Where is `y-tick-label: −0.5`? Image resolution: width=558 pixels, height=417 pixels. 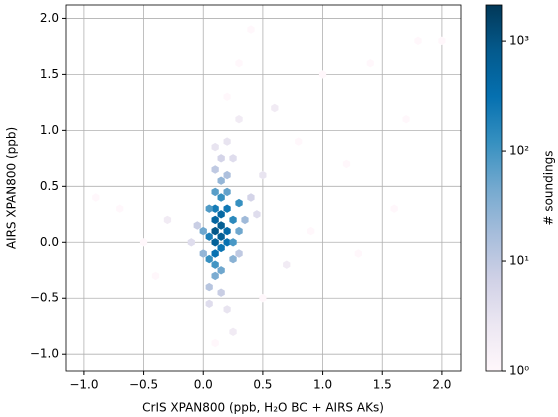 y-tick-label: −0.5 is located at coordinates (44, 298).